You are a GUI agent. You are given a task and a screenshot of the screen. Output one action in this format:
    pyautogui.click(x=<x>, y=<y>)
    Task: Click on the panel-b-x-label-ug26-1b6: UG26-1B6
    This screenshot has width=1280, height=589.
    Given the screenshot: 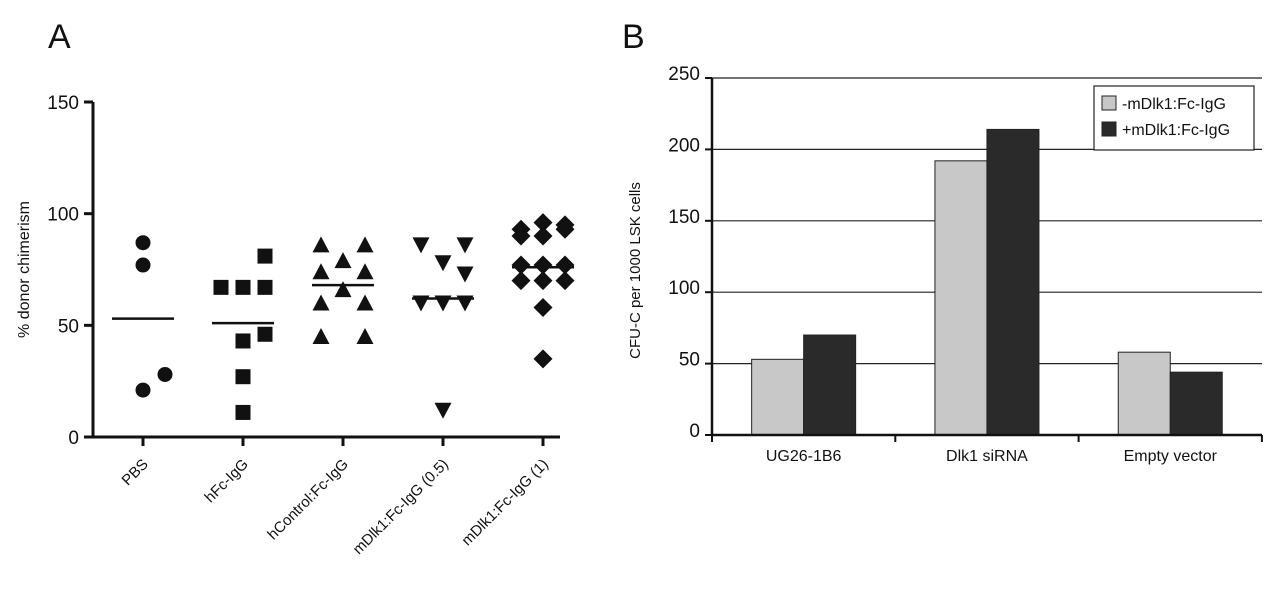 What is the action you would take?
    pyautogui.click(x=804, y=456)
    